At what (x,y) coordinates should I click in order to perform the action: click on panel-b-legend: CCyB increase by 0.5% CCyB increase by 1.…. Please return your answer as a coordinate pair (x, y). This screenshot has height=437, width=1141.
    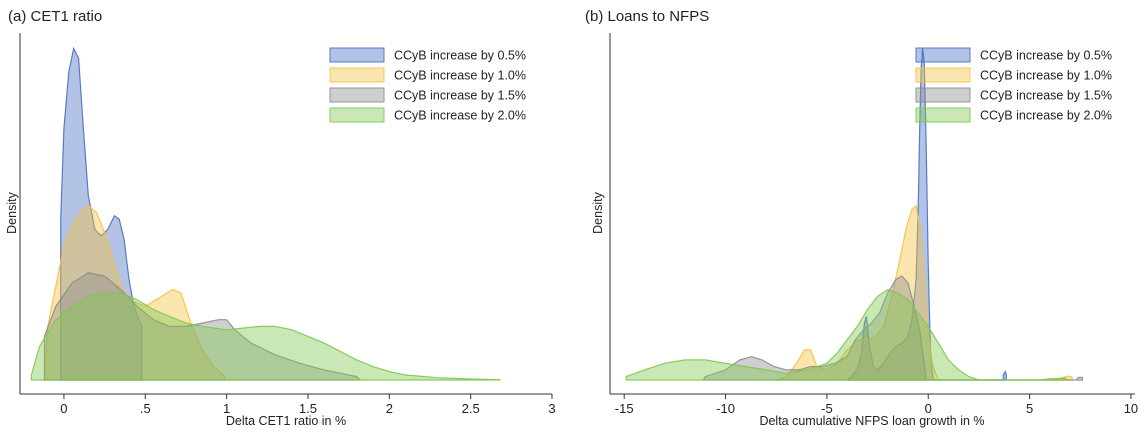
    Looking at the image, I should click on (1013, 85).